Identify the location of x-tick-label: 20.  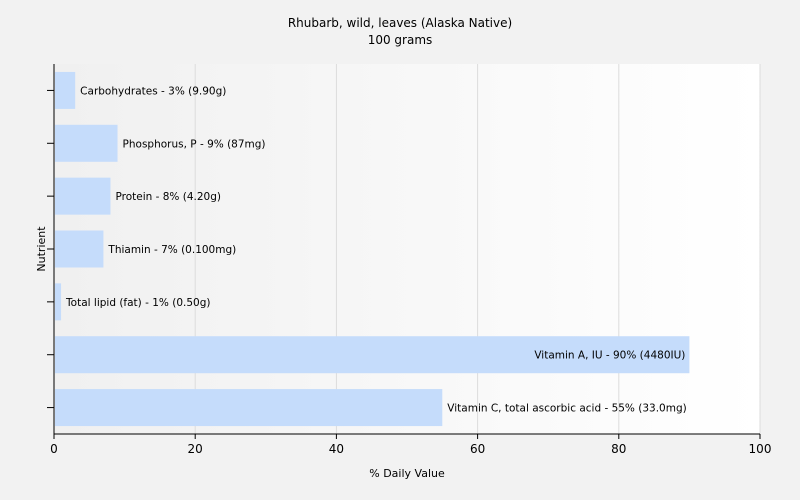
(195, 449).